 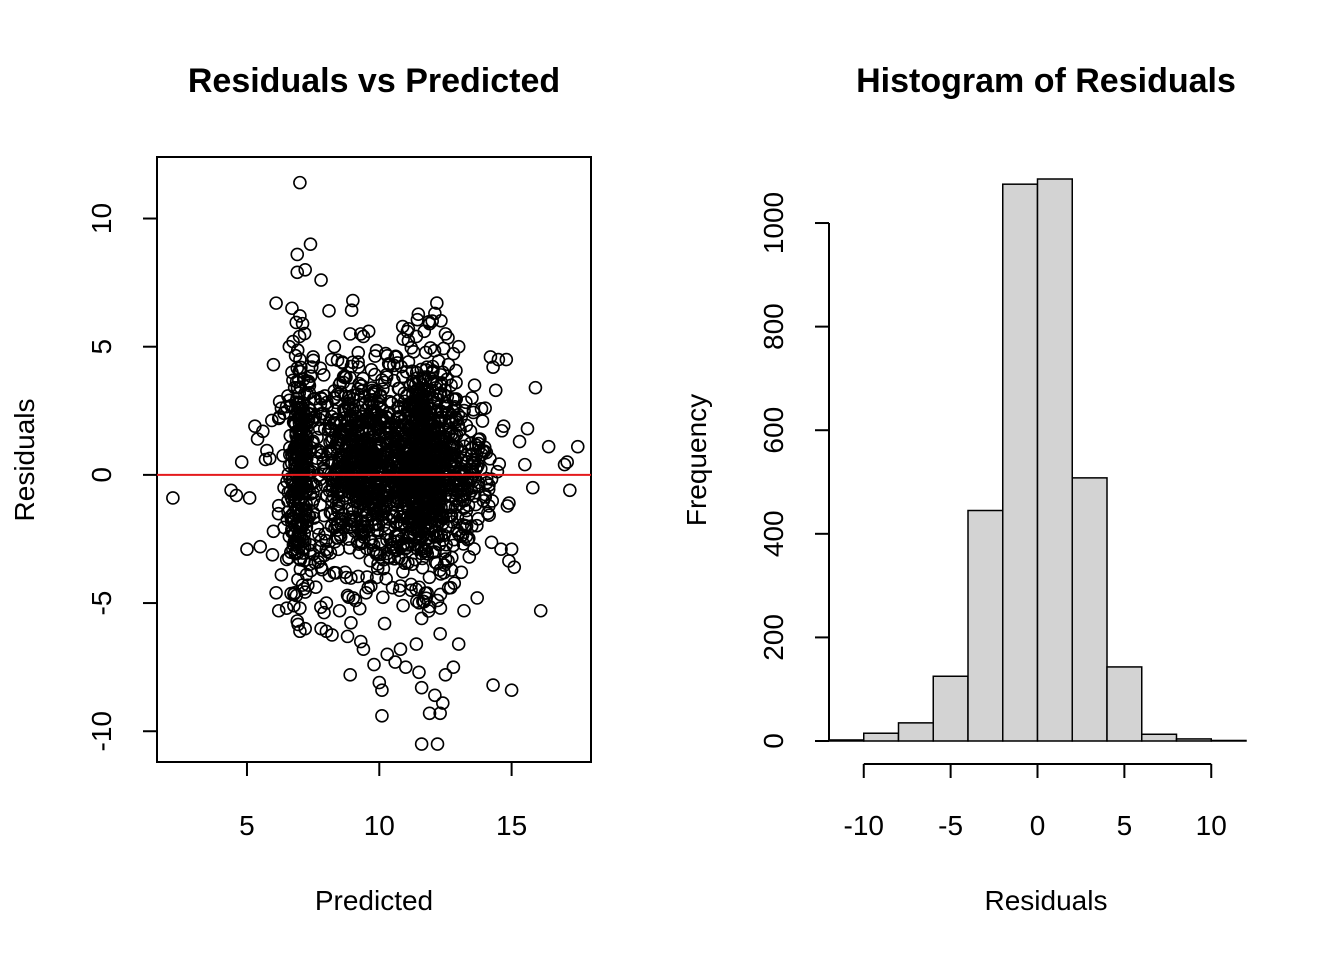 What do you see at coordinates (696, 460) in the screenshot?
I see `histogram-y-axis-label: Frequency` at bounding box center [696, 460].